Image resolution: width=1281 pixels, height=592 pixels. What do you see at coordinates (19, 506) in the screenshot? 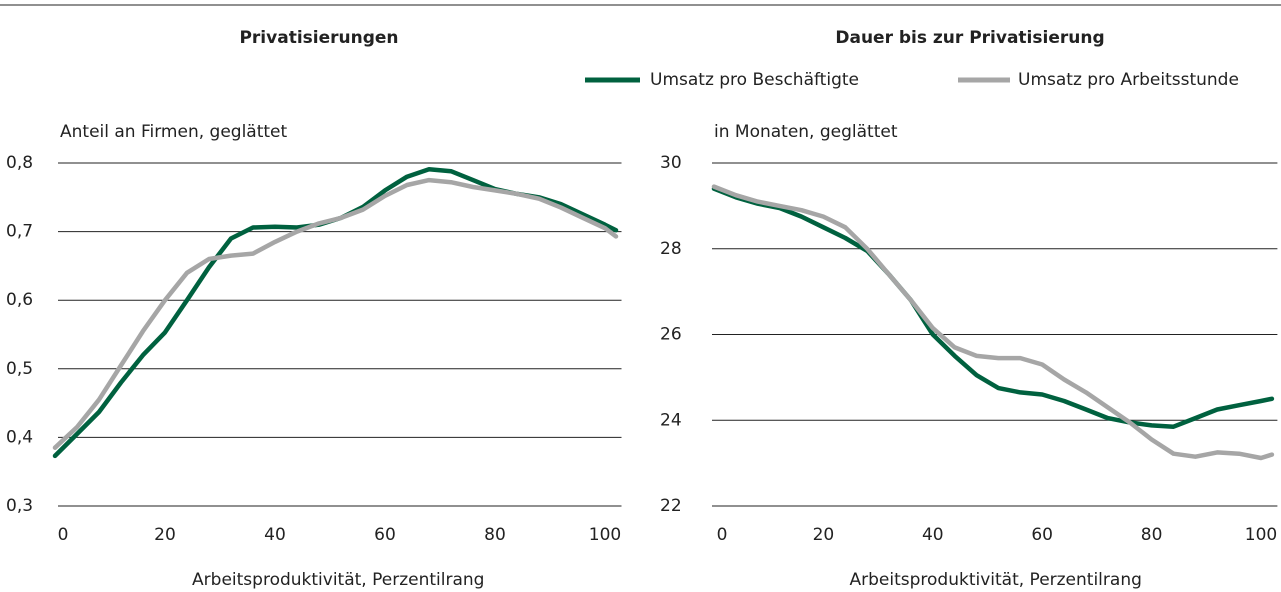
I see `y-tick-label: 0,3` at bounding box center [19, 506].